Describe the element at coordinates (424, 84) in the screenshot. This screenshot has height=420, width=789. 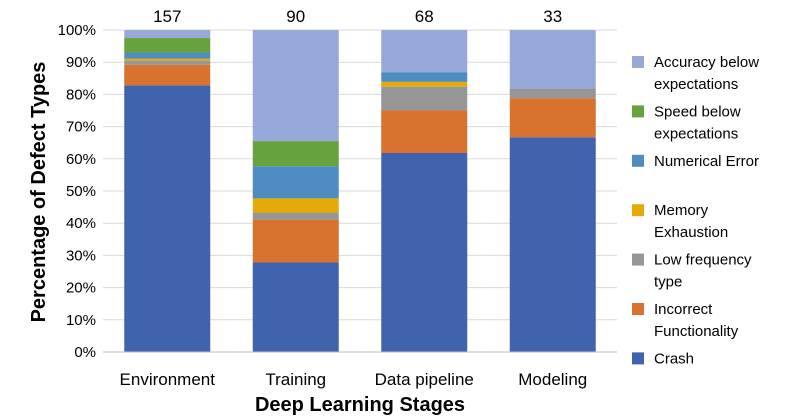
I see `bar-segment-memory-exhaustion-data-pipeline` at that location.